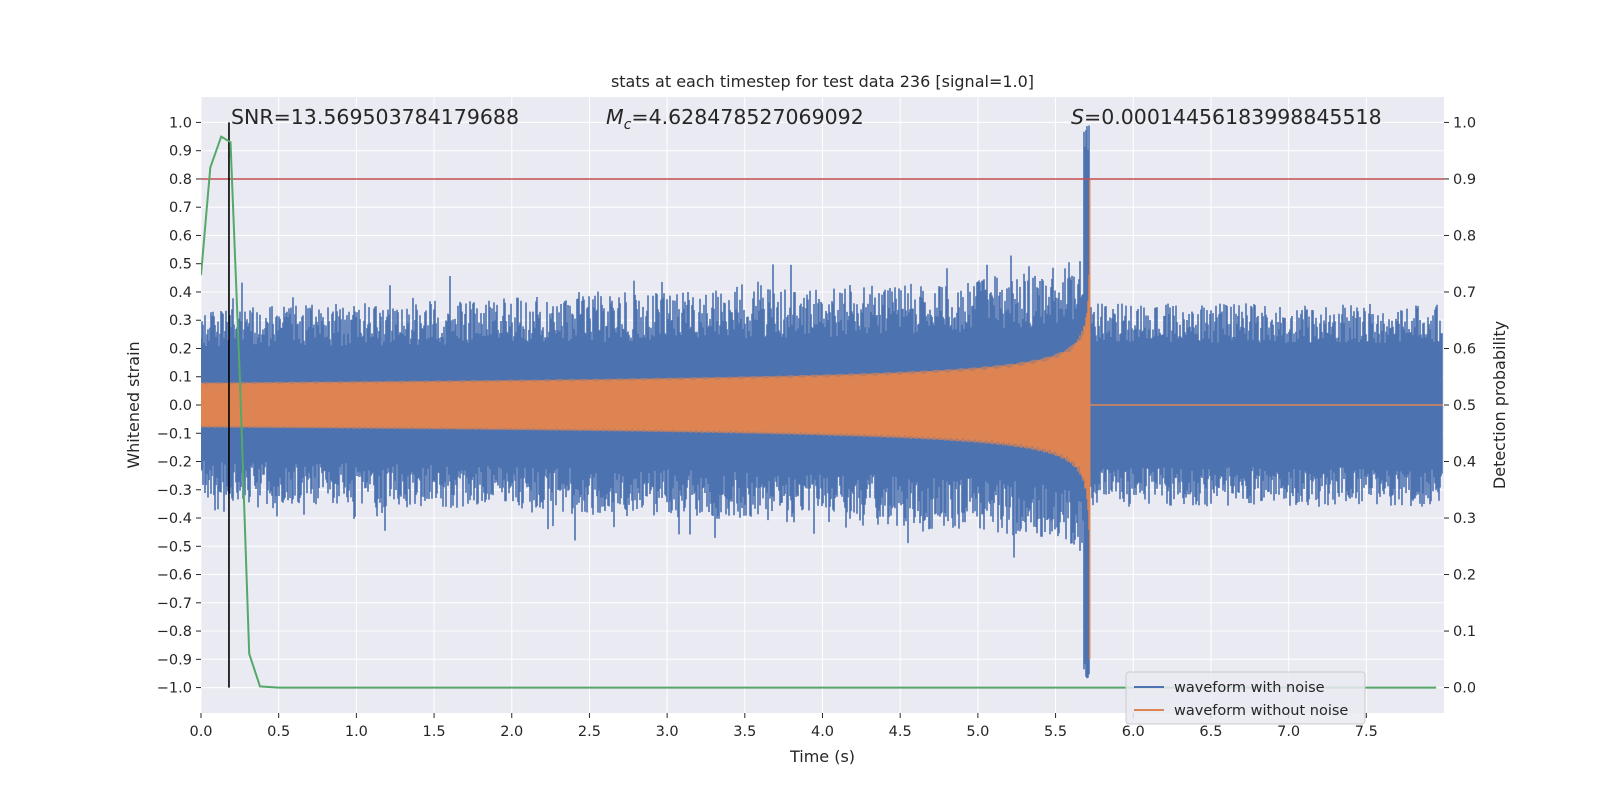 This screenshot has height=804, width=1600. Describe the element at coordinates (180, 378) in the screenshot. I see `y-left-tick-label-9: 0.1` at that location.